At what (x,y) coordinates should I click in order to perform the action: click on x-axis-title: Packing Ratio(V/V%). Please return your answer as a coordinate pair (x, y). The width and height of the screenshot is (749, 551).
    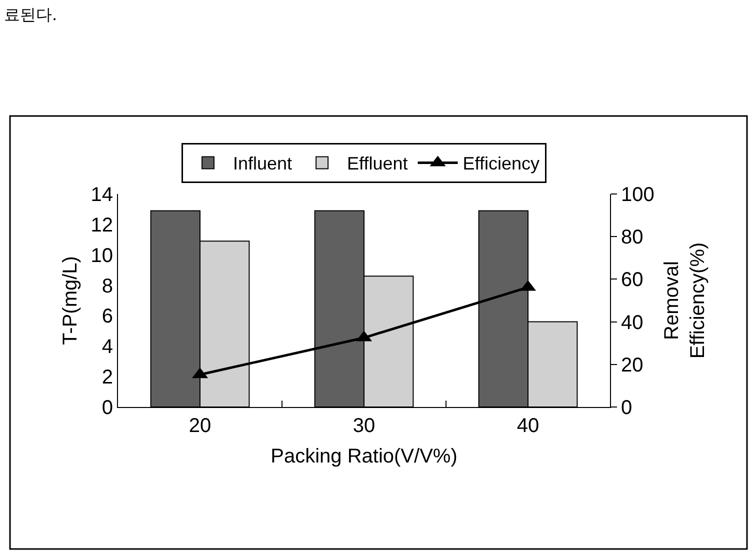
    Looking at the image, I should click on (364, 457).